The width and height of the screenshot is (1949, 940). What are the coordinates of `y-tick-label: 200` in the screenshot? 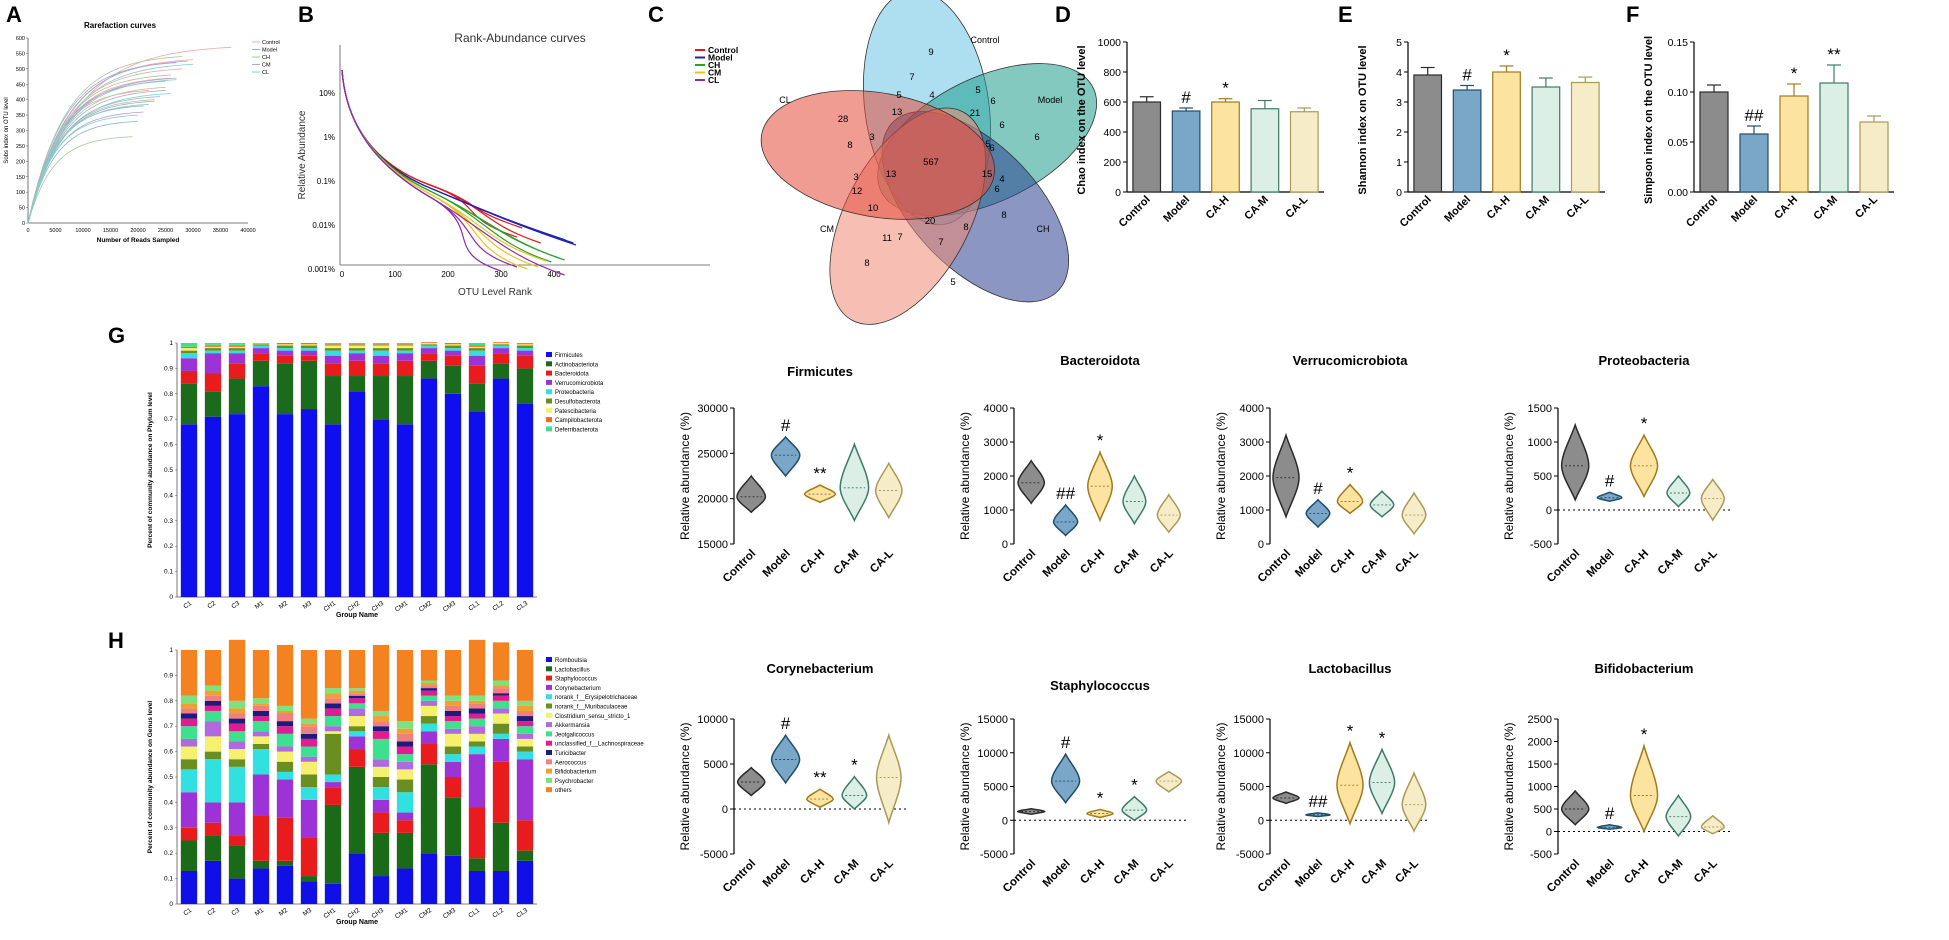 It's located at (1112, 163).